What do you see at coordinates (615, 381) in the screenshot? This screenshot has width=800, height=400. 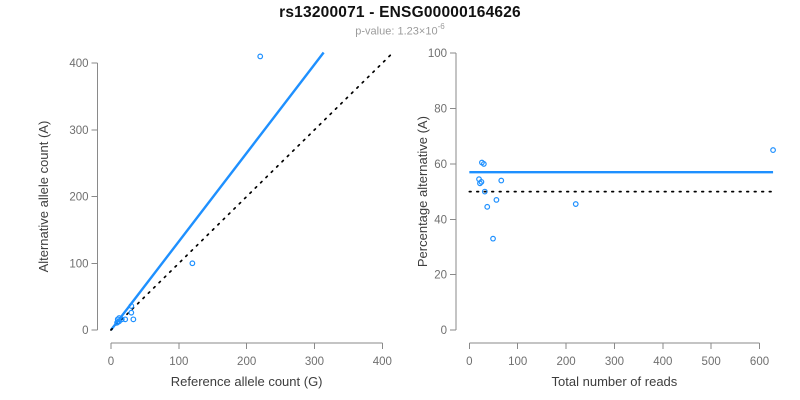 I see `x-axis-title: Total number of reads` at bounding box center [615, 381].